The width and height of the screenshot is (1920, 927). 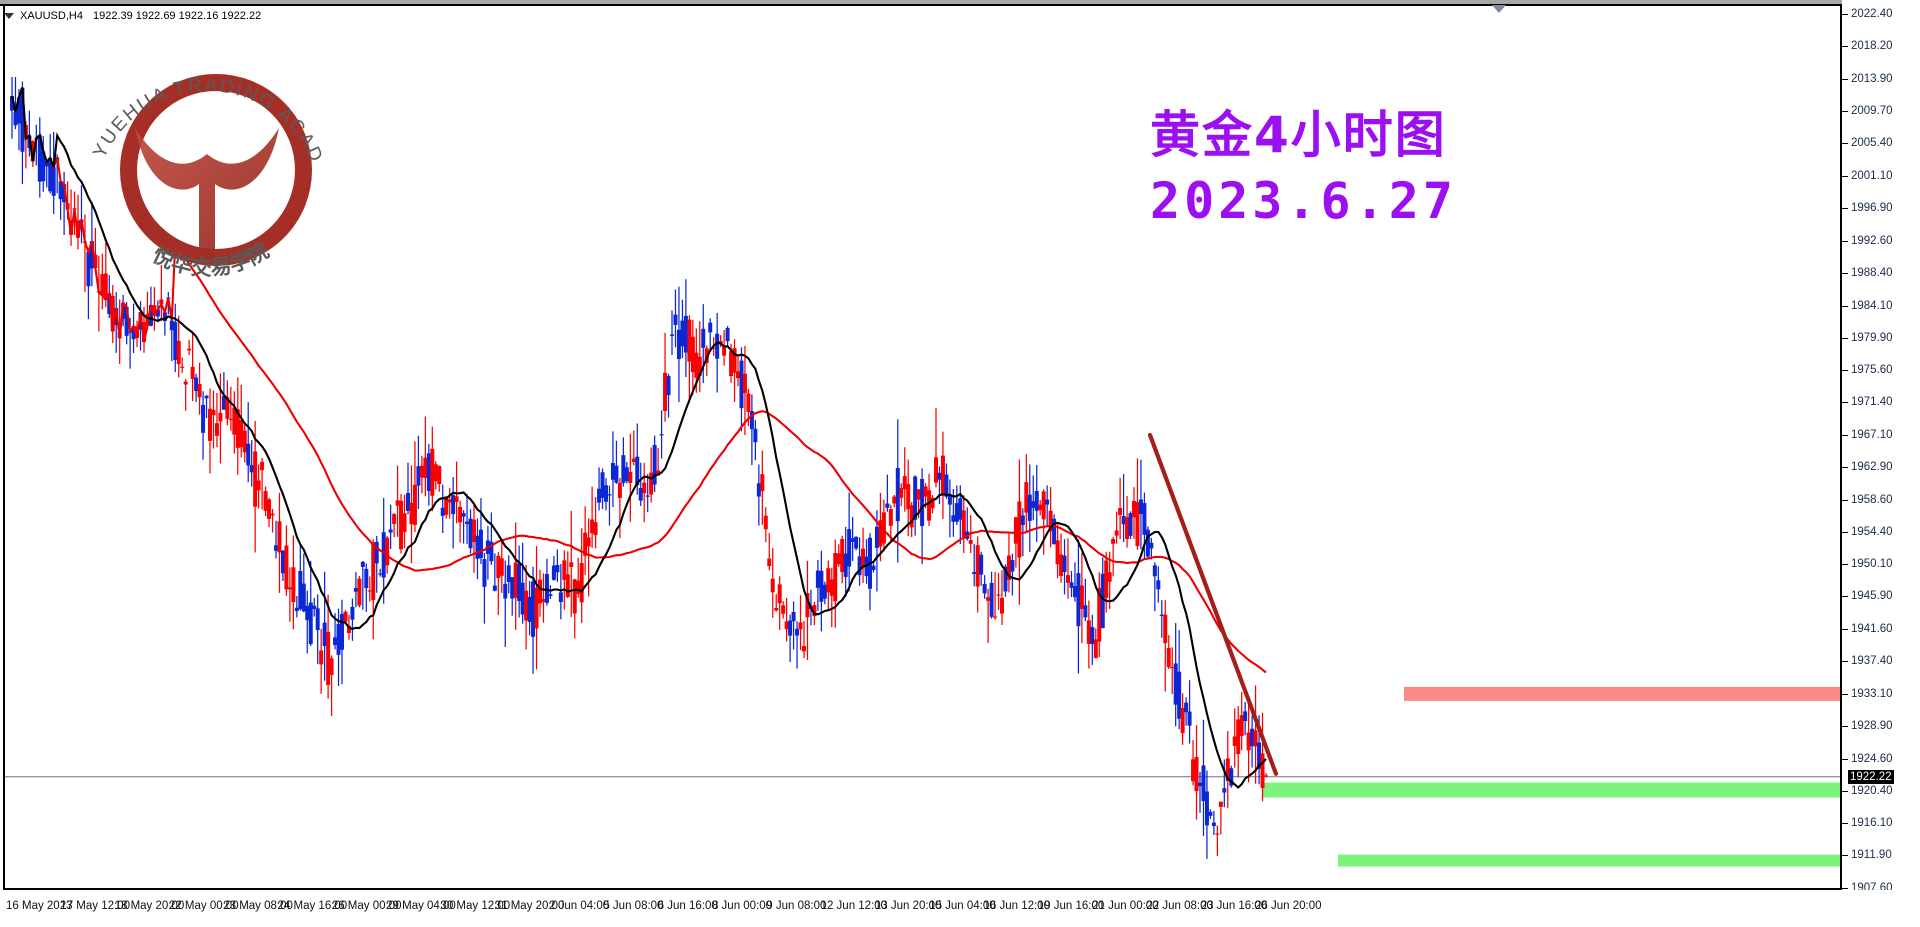 I want to click on price-tick-label: 1954.40, so click(x=1872, y=531).